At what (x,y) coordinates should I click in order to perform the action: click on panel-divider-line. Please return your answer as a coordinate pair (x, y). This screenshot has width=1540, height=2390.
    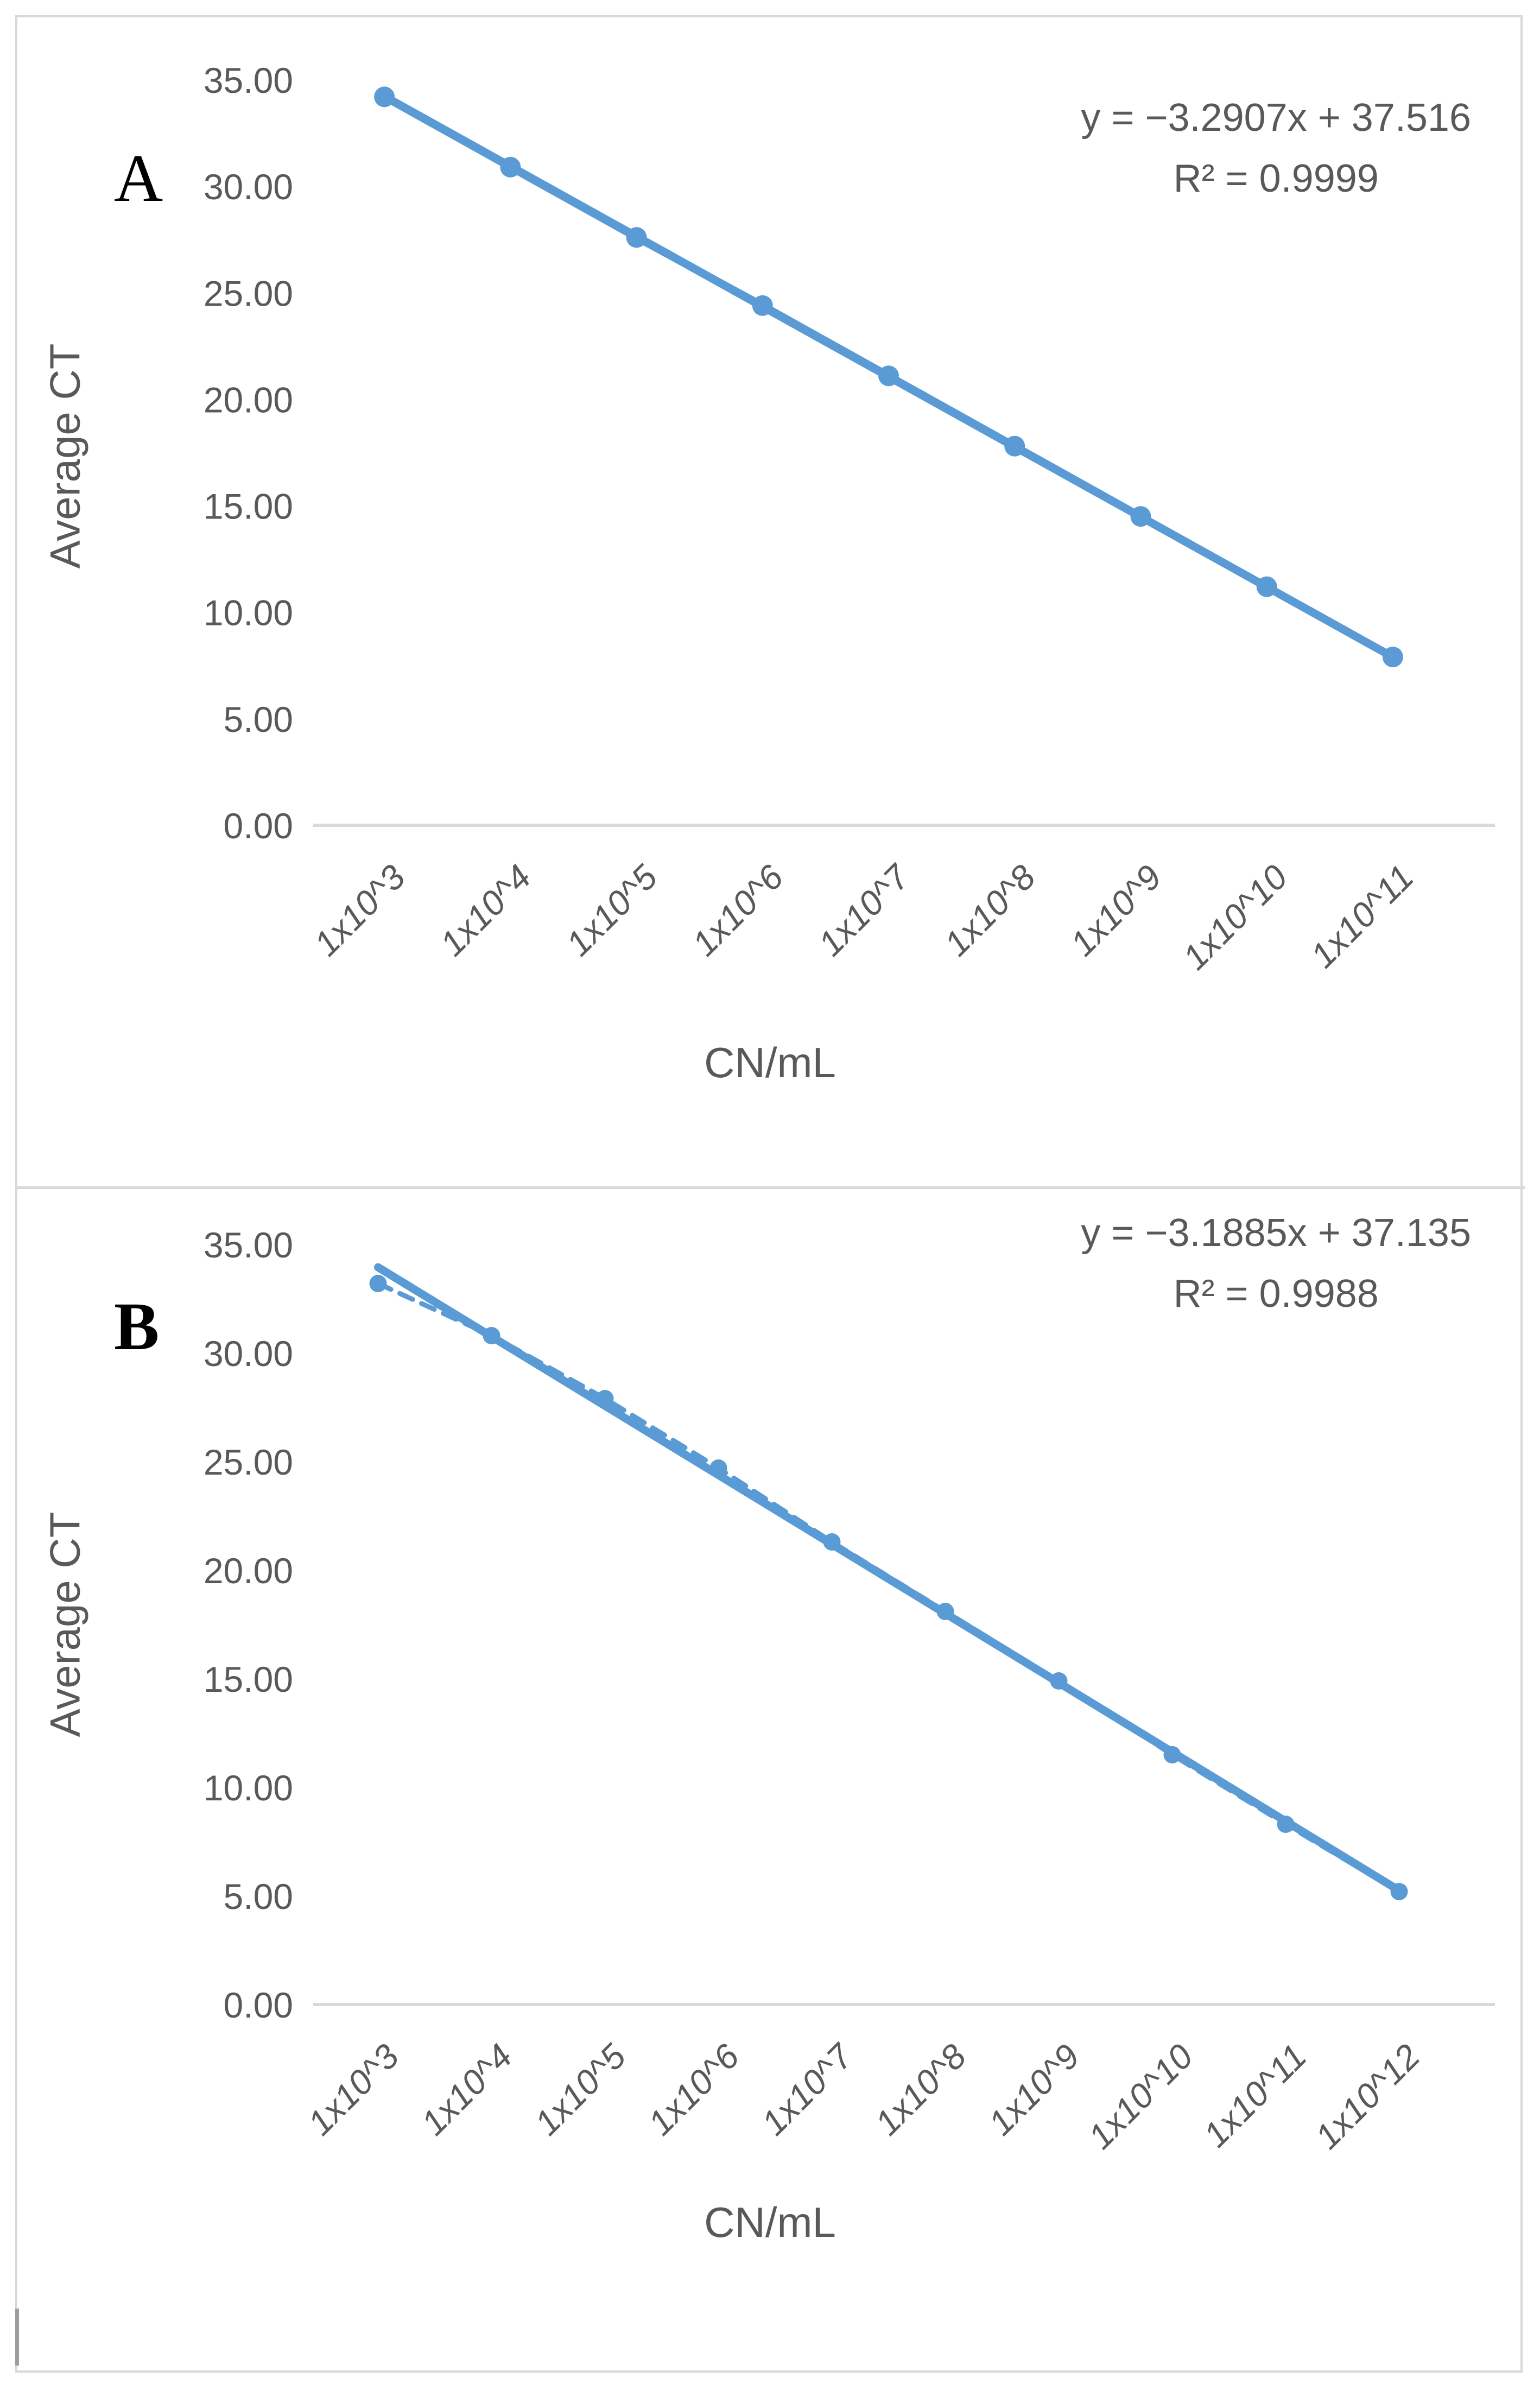
    Looking at the image, I should click on (770, 1187).